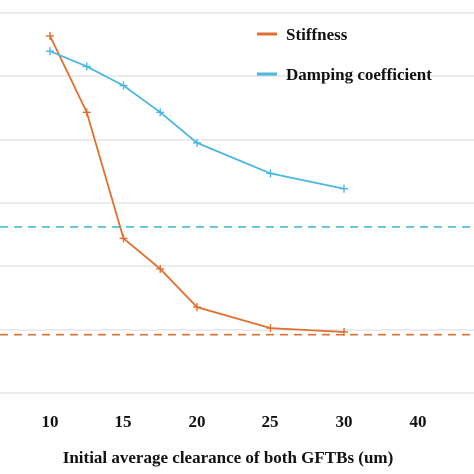  Describe the element at coordinates (418, 421) in the screenshot. I see `x-tick-label-5: 40` at that location.